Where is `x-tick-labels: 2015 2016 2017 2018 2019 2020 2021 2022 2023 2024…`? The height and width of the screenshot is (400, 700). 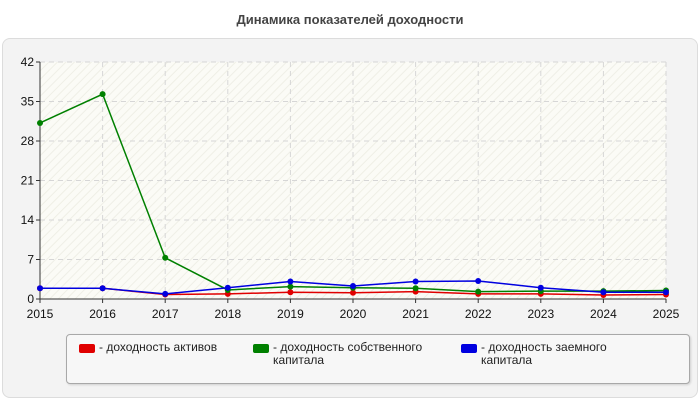 x-tick-labels: 2015 2016 2017 2018 2019 2020 2021 2022 2023 2024… is located at coordinates (353, 314).